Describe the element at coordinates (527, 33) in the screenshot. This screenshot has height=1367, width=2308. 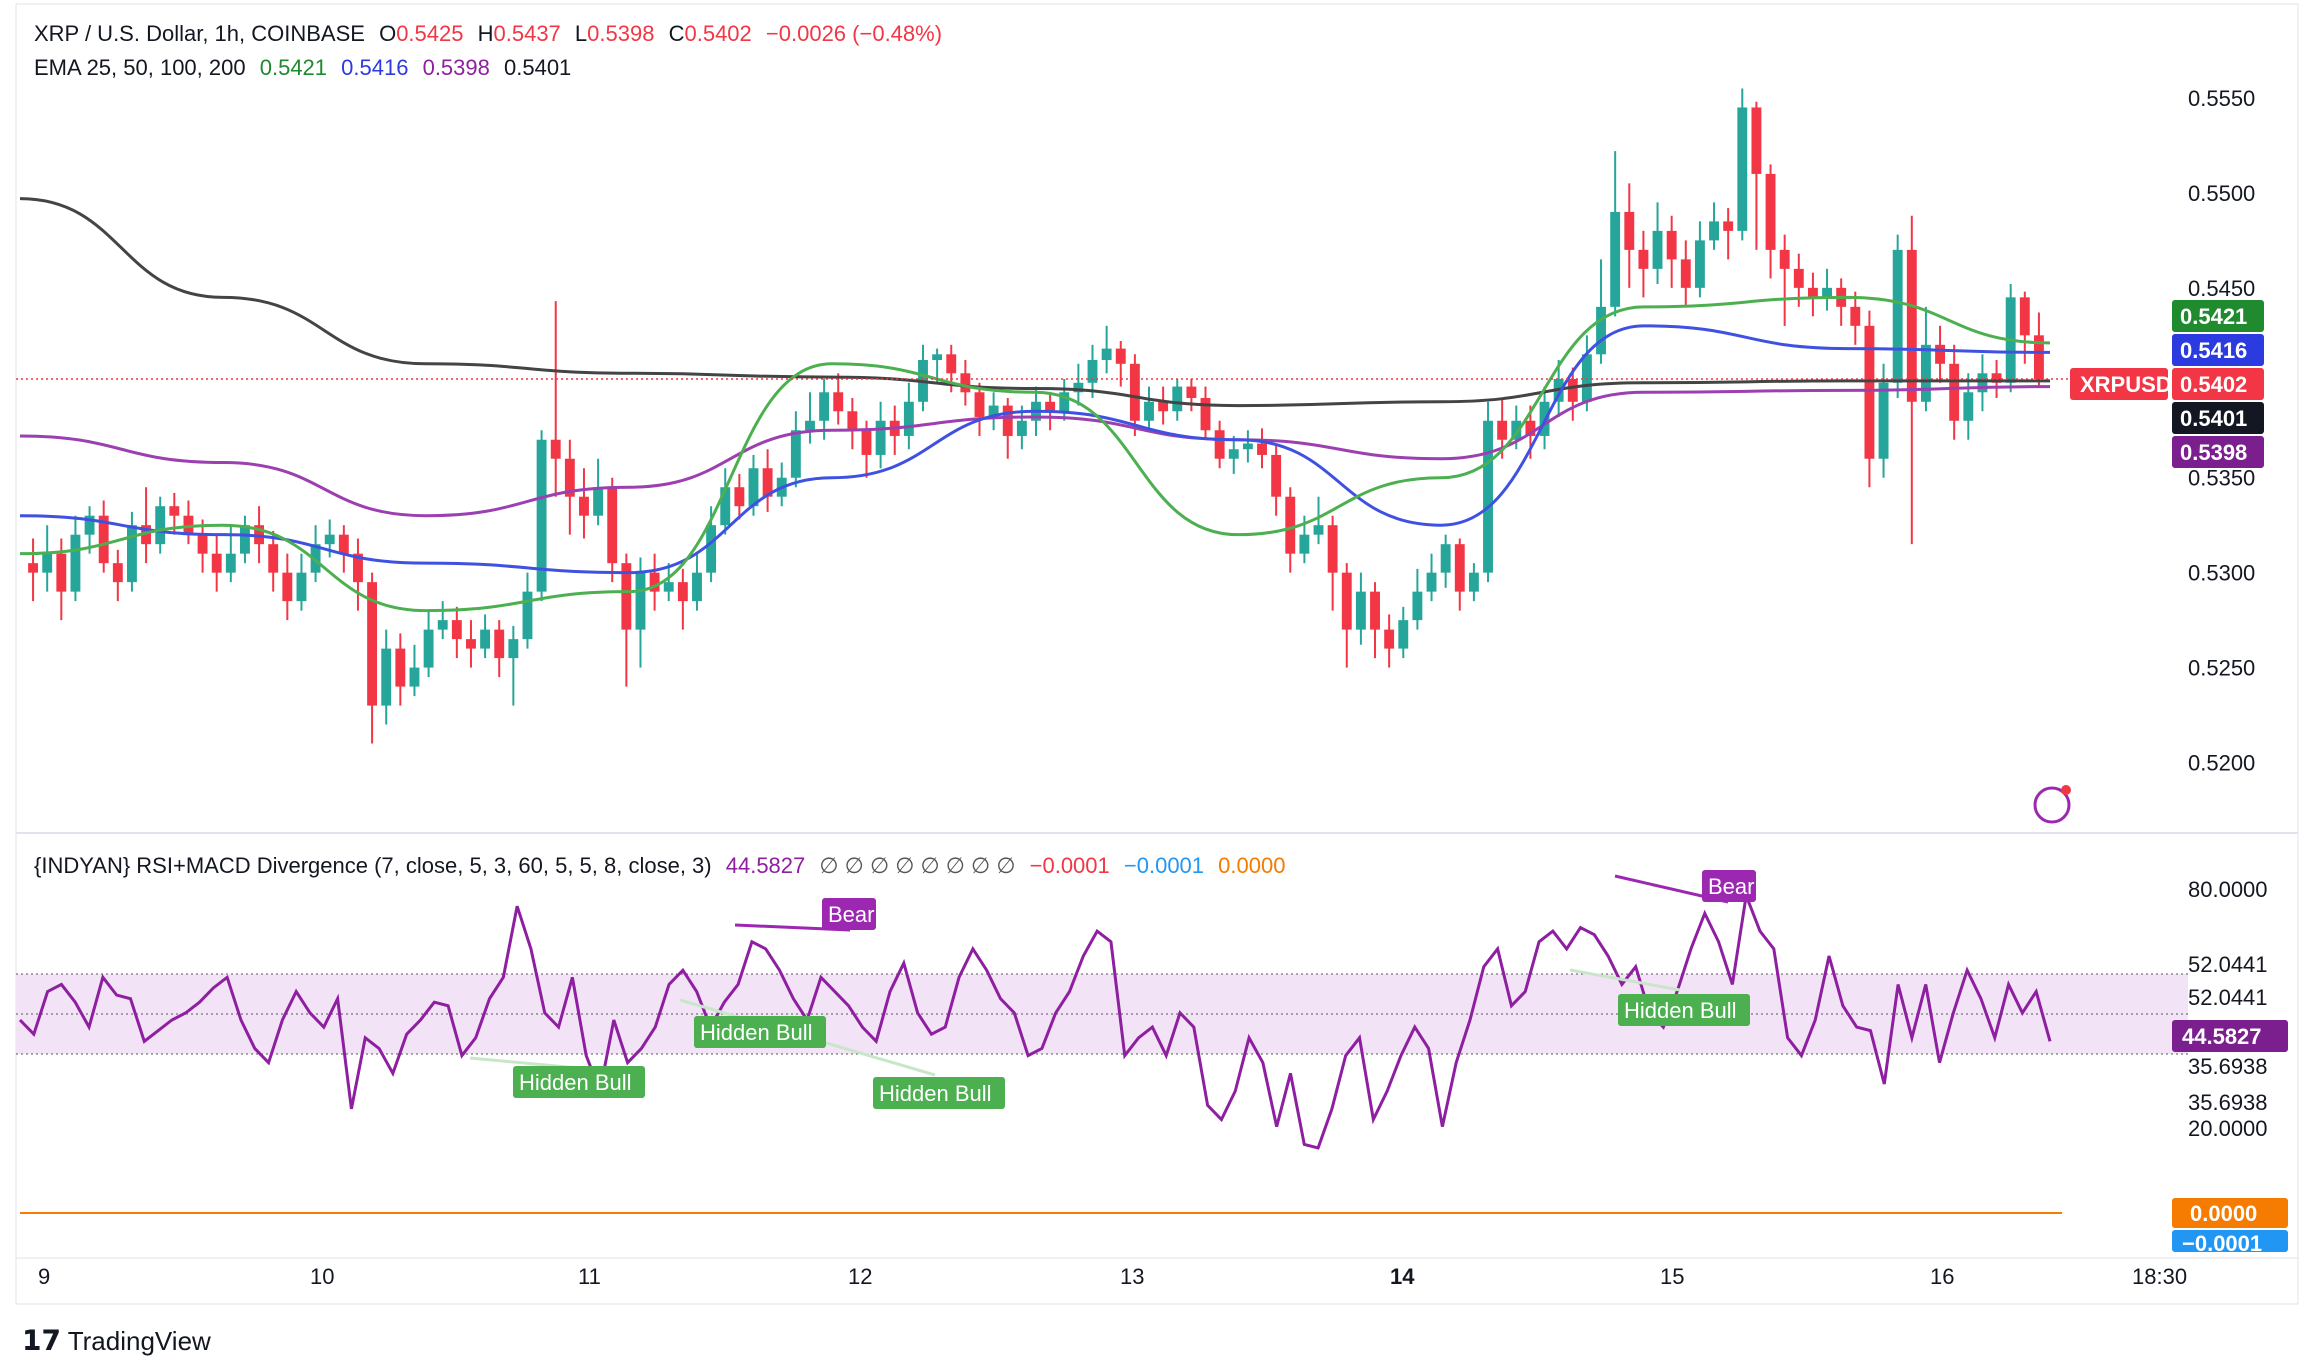
I see `high-value: 0.5437` at that location.